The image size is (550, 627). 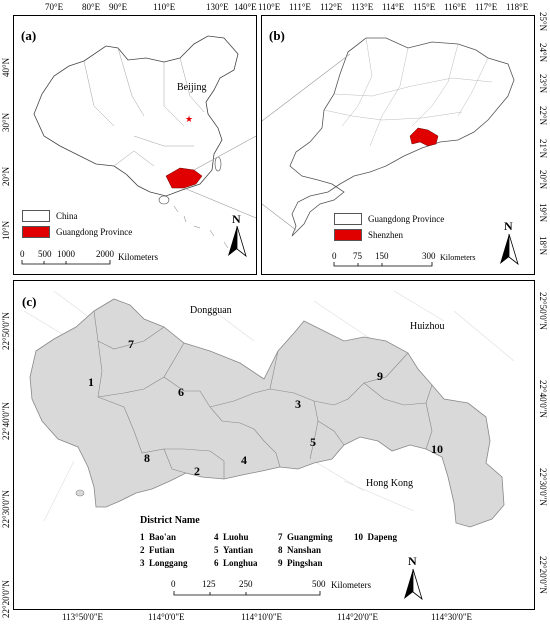 What do you see at coordinates (437, 449) in the screenshot?
I see `district-10-label: 10` at bounding box center [437, 449].